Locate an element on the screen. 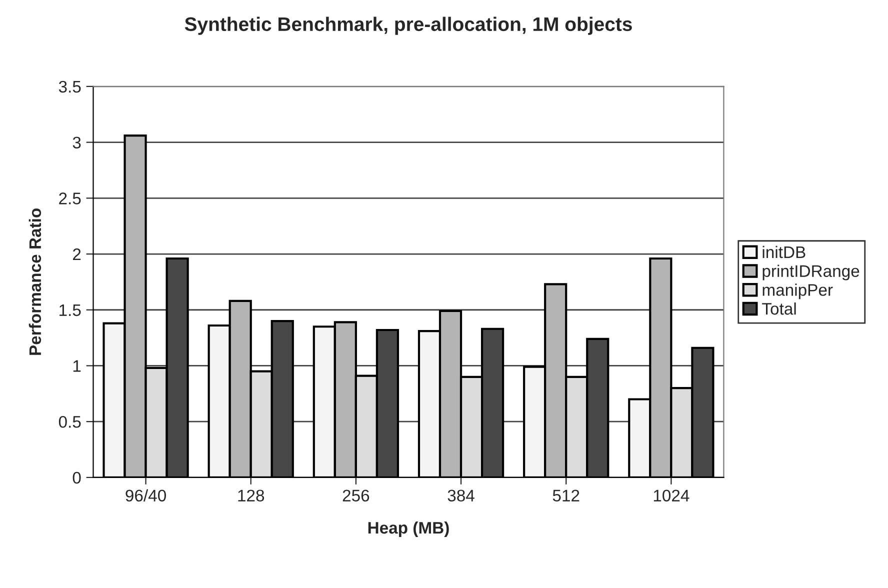 The width and height of the screenshot is (888, 588). x-tick-label: 1024 is located at coordinates (672, 496).